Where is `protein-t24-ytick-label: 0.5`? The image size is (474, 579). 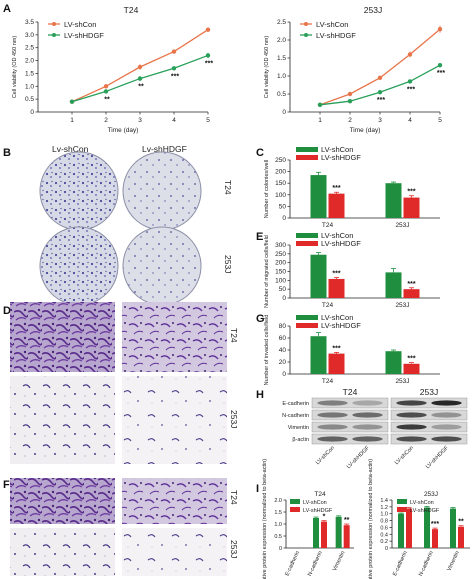 protein-t24-ytick-label: 0.5 is located at coordinates (278, 537).